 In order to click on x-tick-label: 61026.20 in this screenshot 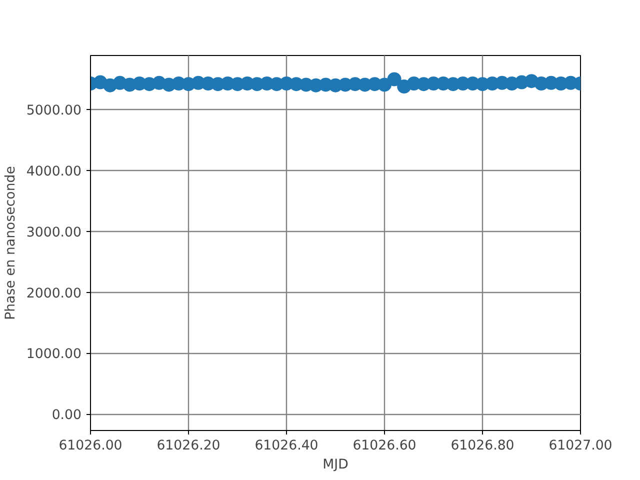, I will do `click(188, 446)`.